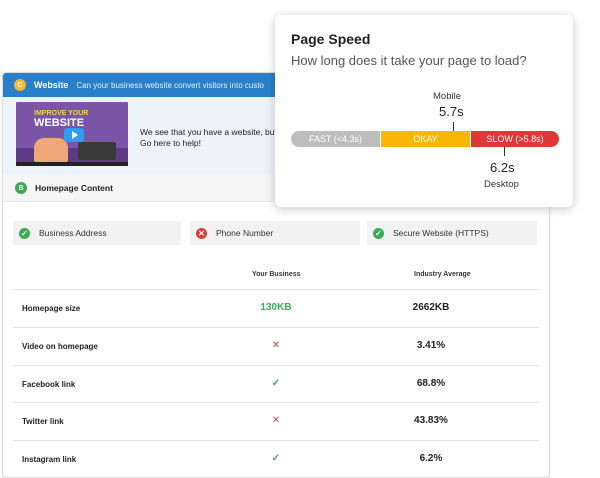 Image resolution: width=600 pixels, height=478 pixels. I want to click on check-secure-website: ✓ Secure Website (HTTPS), so click(452, 233).